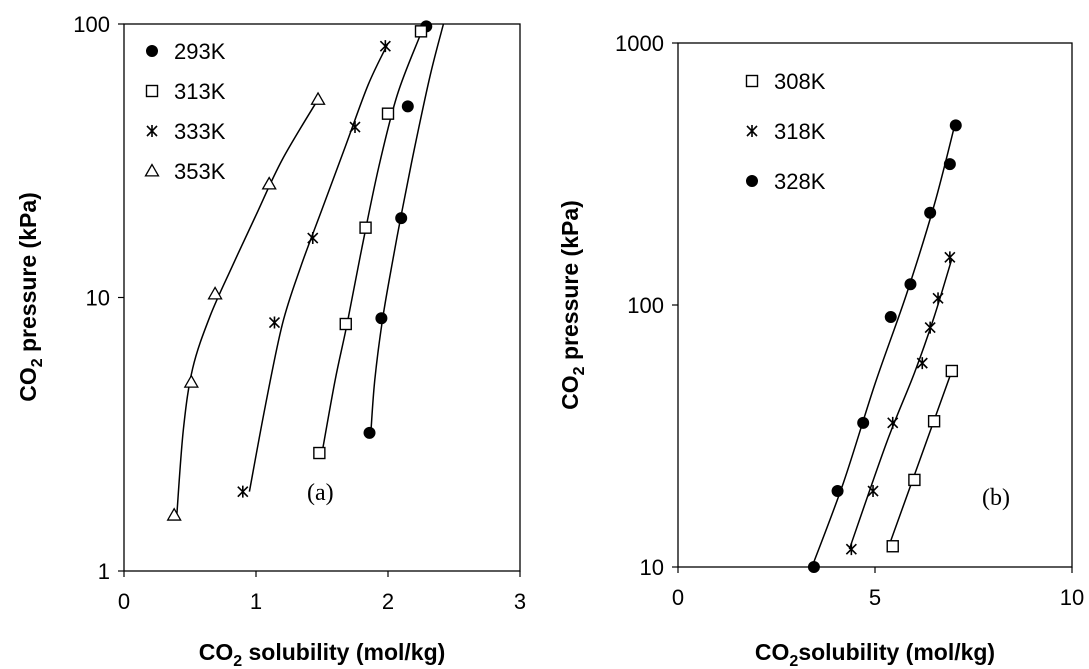 The width and height of the screenshot is (1089, 669). Describe the element at coordinates (152, 131) in the screenshot. I see `legend-marker-333K` at that location.